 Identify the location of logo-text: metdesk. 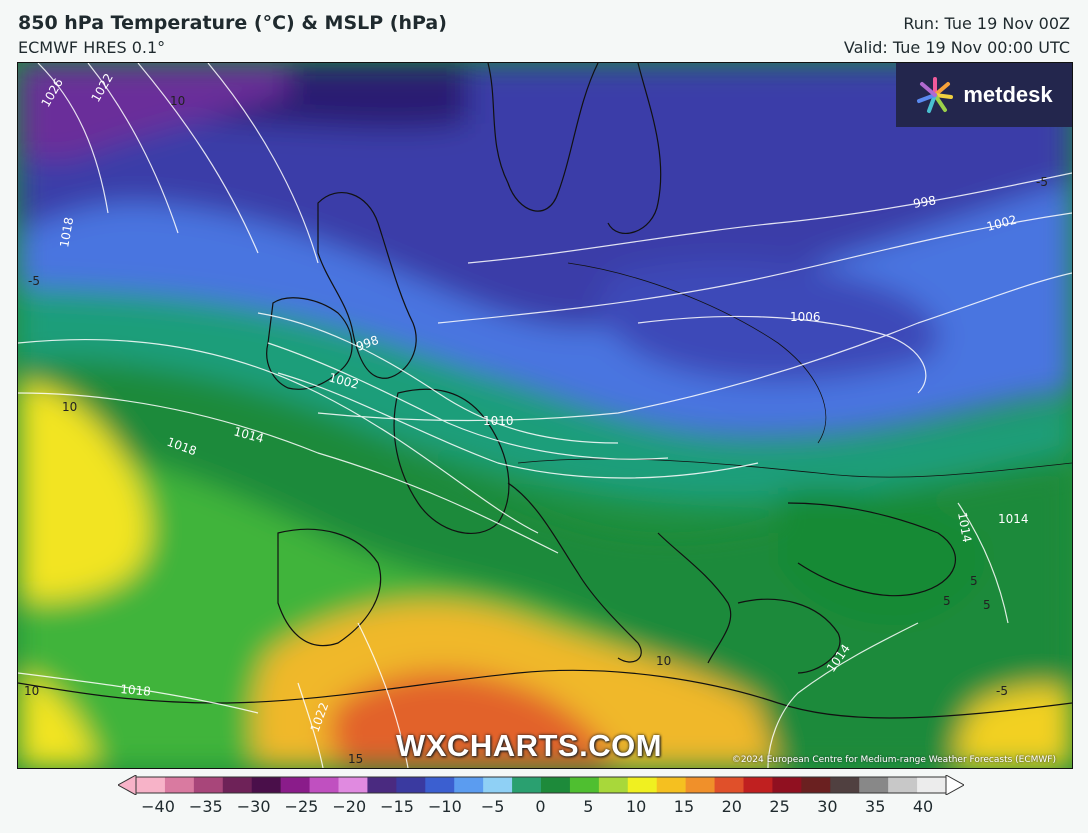
(1008, 94).